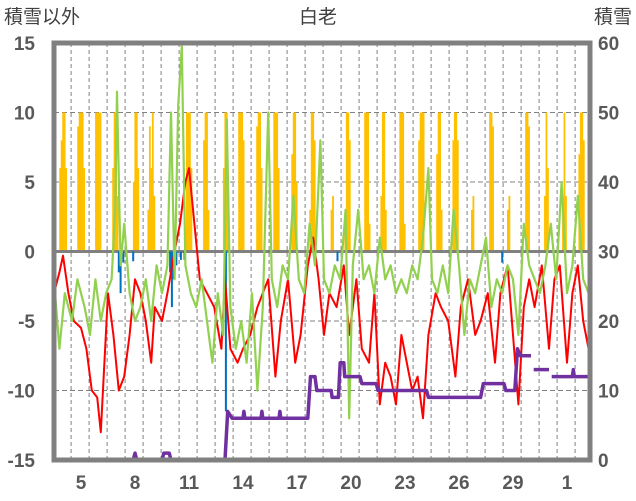  Describe the element at coordinates (608, 114) in the screenshot. I see `right-tick-label: 50` at that location.